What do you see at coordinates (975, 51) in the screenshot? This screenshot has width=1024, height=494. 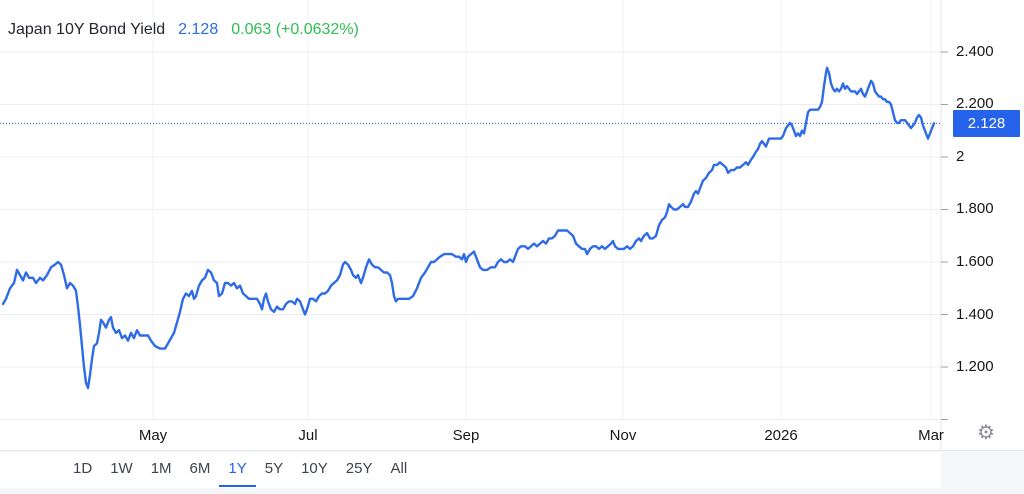 I see `y-axis-label: 2.400` at bounding box center [975, 51].